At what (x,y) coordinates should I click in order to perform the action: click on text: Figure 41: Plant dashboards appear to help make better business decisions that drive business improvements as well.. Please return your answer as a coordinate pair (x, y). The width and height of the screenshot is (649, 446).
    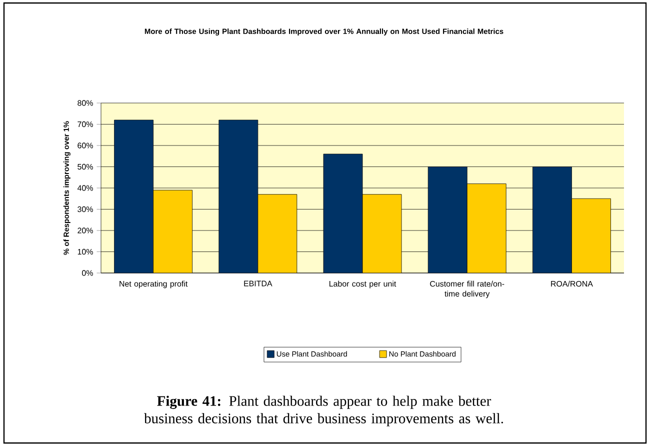
    Looking at the image, I should click on (324, 411).